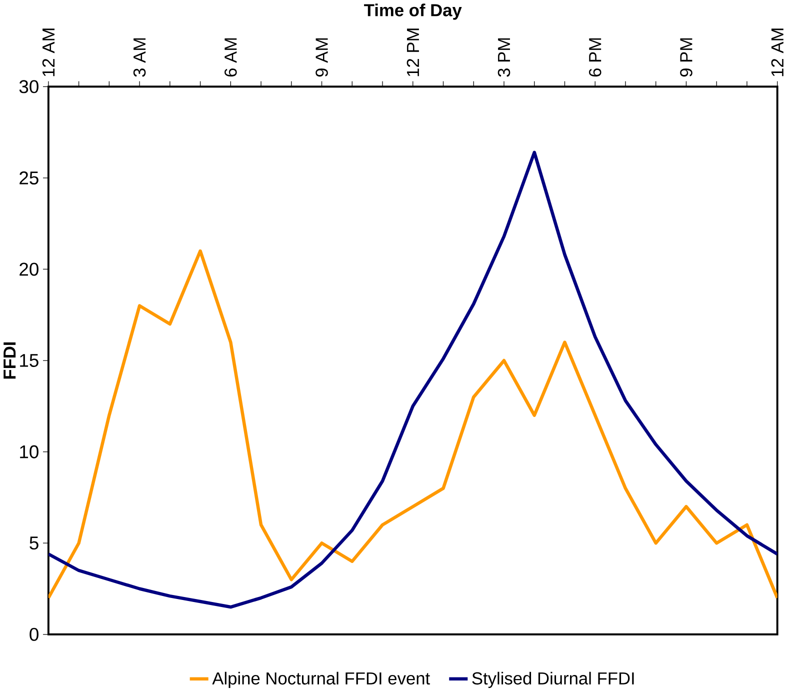 The height and width of the screenshot is (690, 787). I want to click on y-tick-label: 10, so click(29, 451).